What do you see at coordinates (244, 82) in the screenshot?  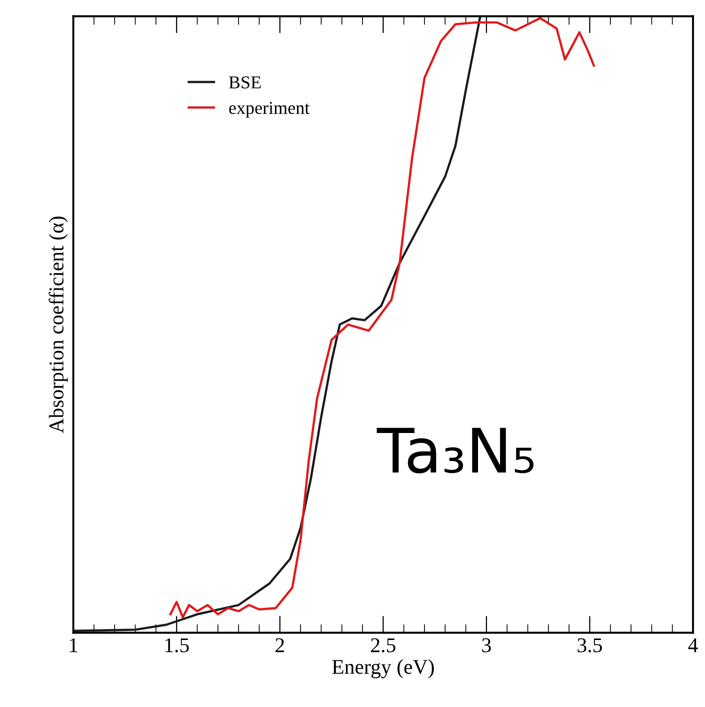 I see `legend-label: BSE` at bounding box center [244, 82].